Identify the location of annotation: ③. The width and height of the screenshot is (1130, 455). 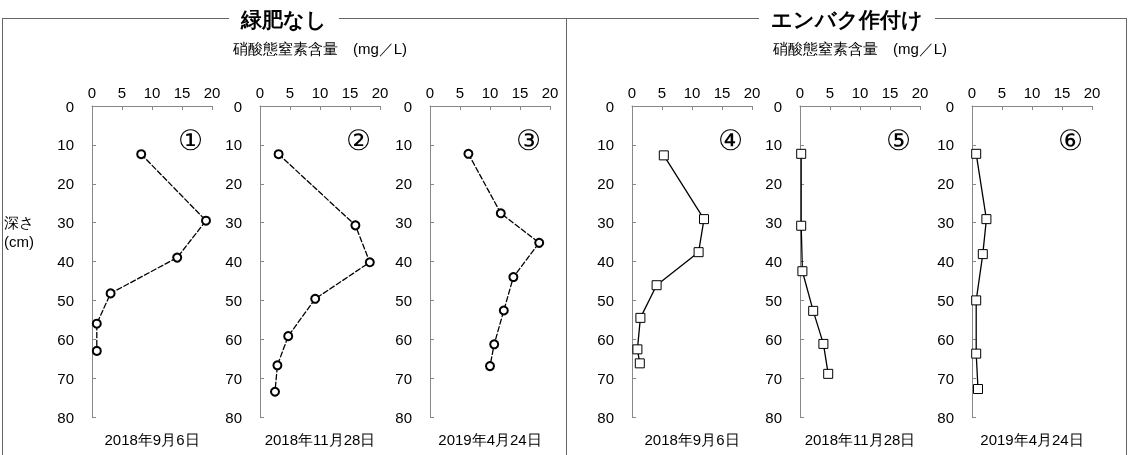
(529, 140).